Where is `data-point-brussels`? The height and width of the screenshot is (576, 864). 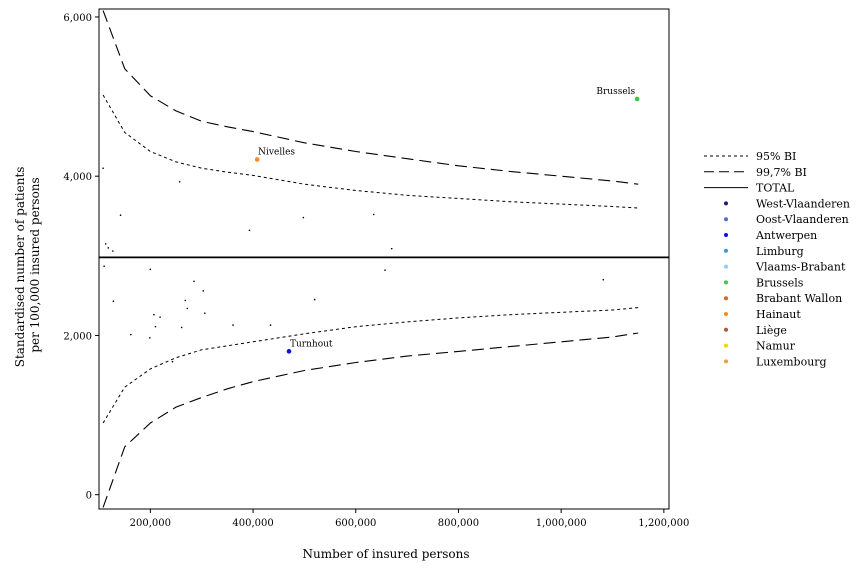
data-point-brussels is located at coordinates (637, 99).